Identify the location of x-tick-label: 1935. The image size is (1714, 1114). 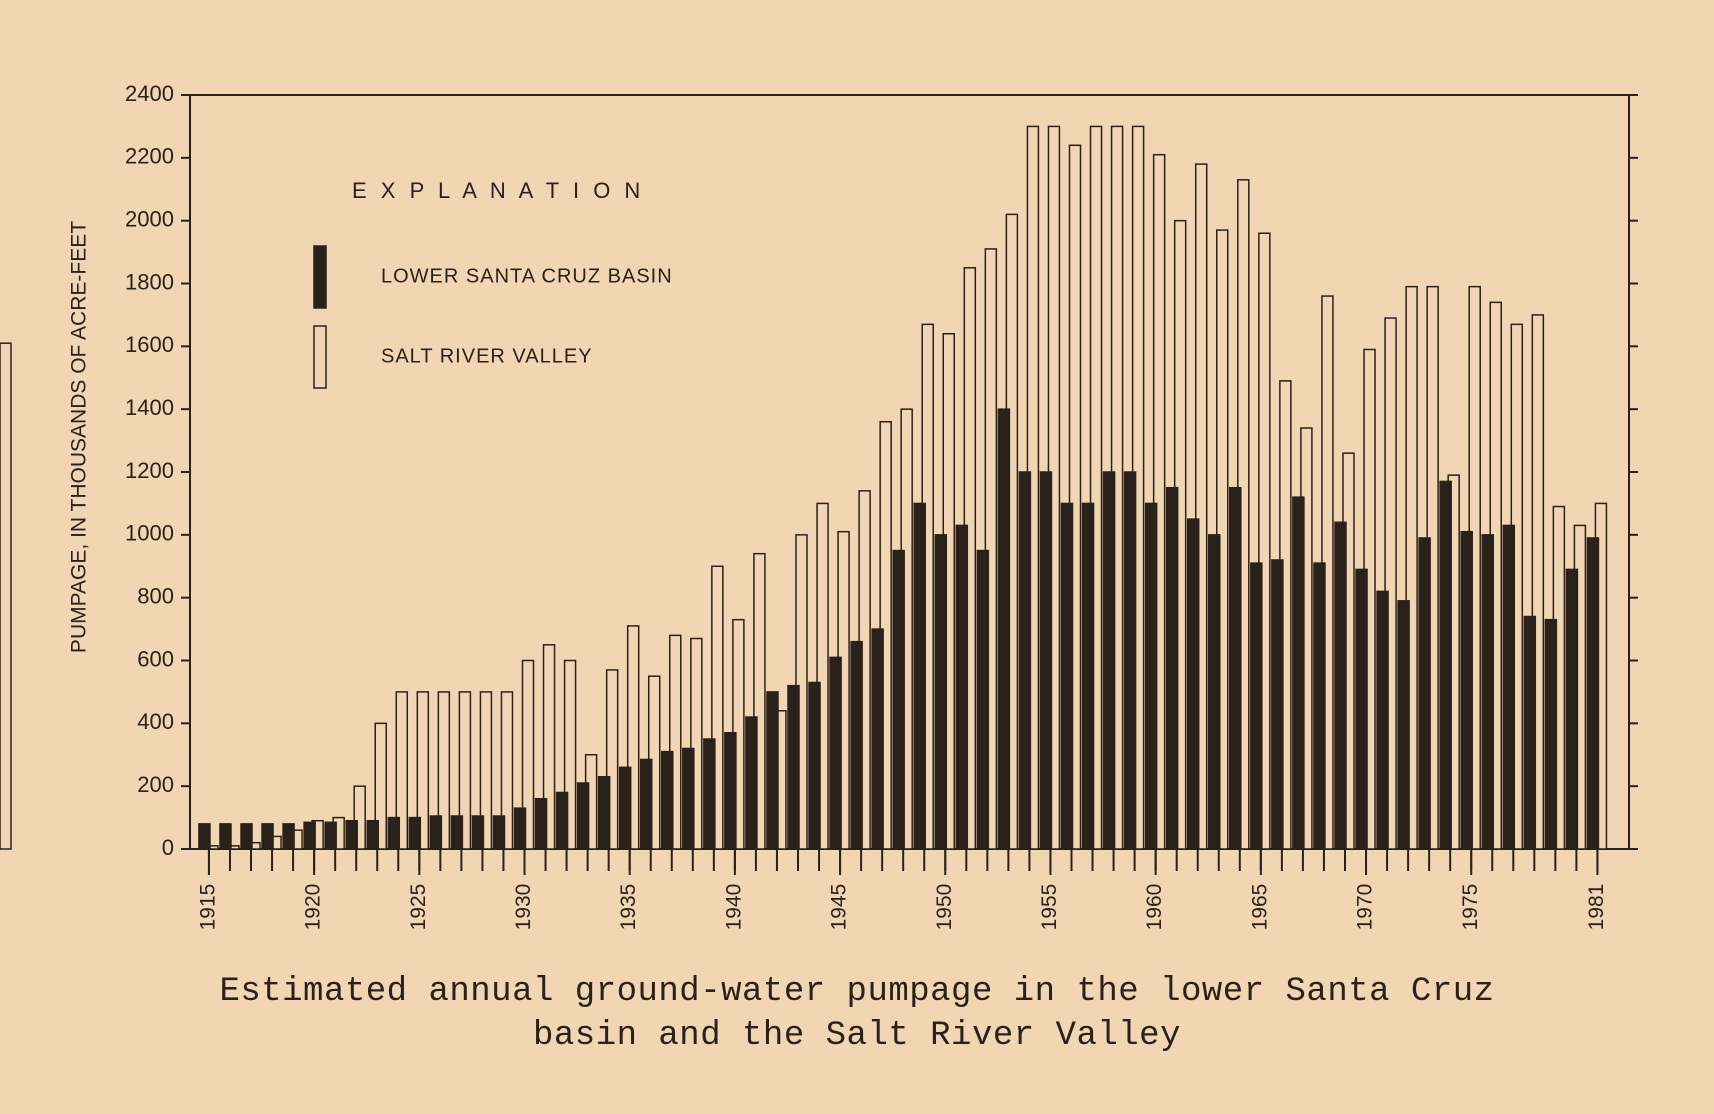
(628, 907).